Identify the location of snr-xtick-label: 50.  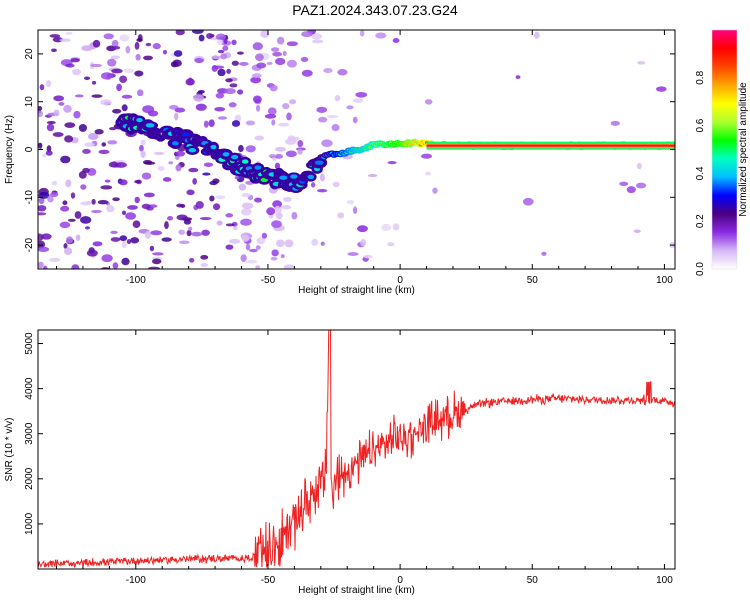
(533, 580).